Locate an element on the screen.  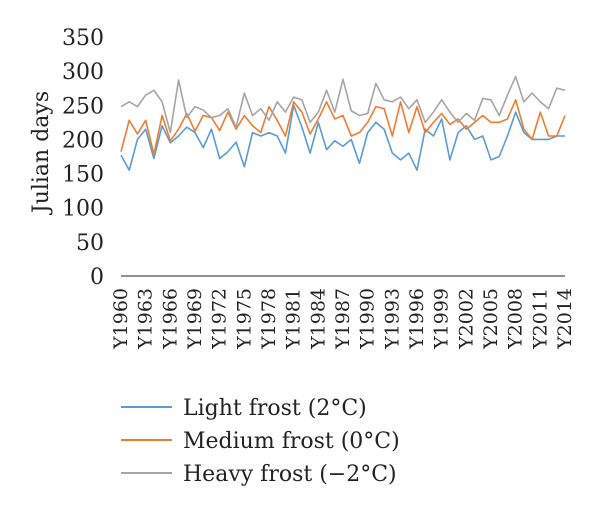
x-tick-label: Y1969 is located at coordinates (195, 319).